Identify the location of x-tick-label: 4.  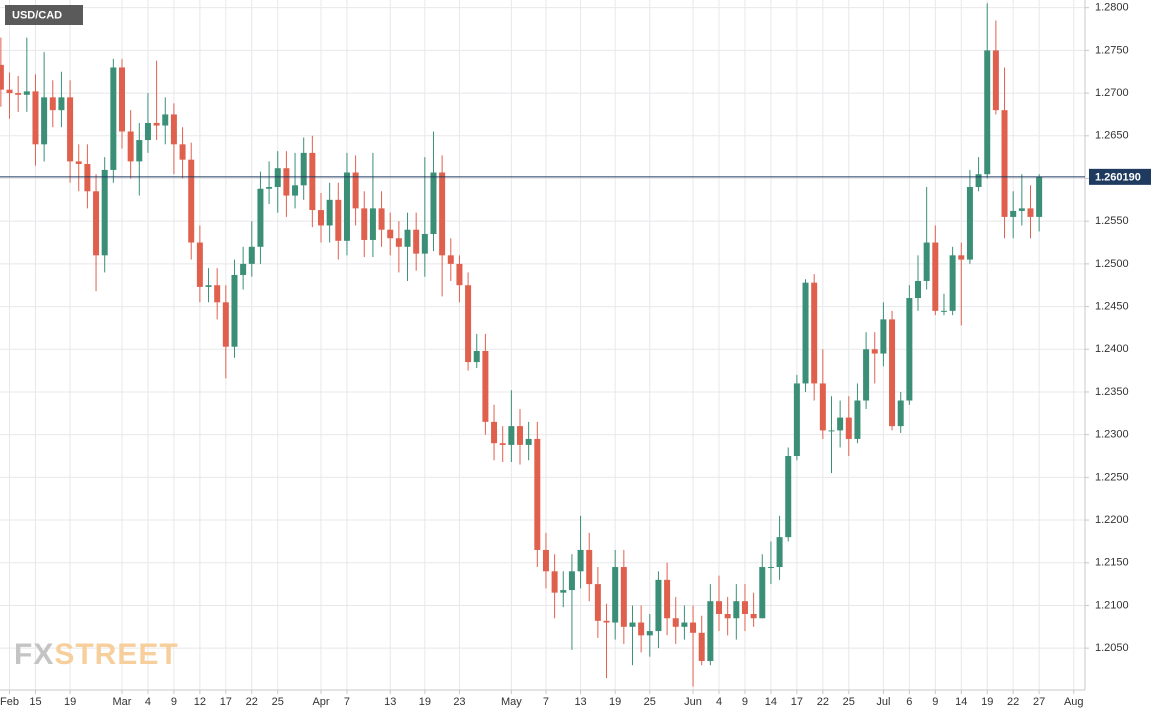
(148, 702).